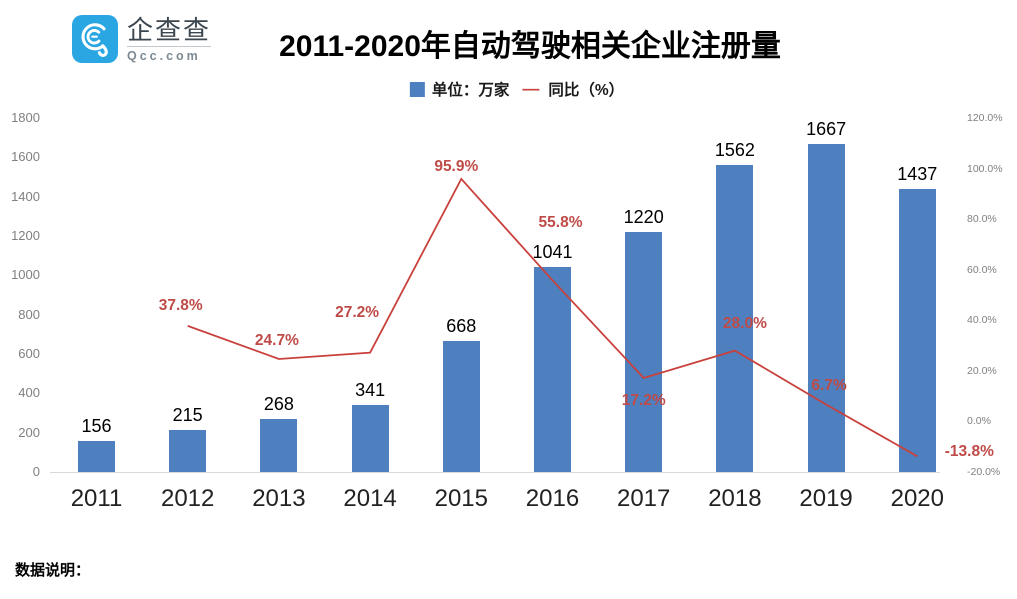 The height and width of the screenshot is (599, 1017). Describe the element at coordinates (985, 118) in the screenshot. I see `right-axis-tick-label: 120.0%` at that location.